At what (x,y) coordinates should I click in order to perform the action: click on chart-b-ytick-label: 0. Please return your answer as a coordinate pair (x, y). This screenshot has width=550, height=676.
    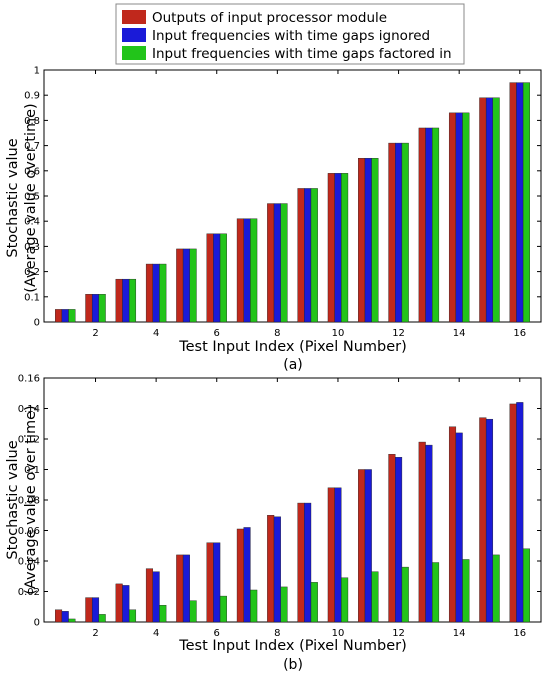
    Looking at the image, I should click on (37, 623).